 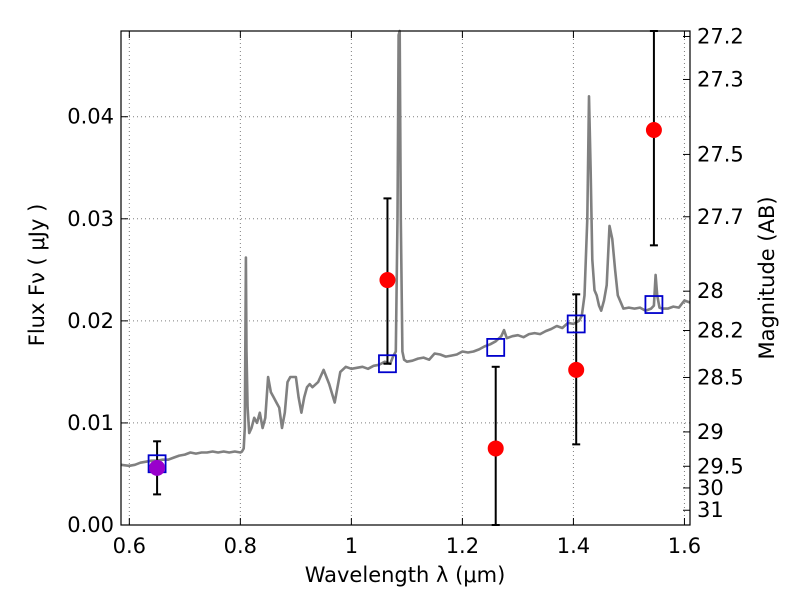 I want to click on magnitude-tick-label: 28.5, so click(x=720, y=377).